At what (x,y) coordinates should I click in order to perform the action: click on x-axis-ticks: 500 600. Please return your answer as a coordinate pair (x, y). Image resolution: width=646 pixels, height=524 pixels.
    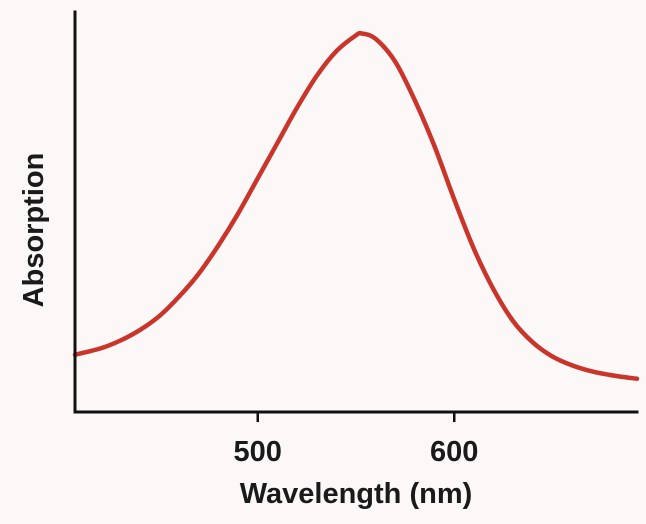
    Looking at the image, I should click on (356, 440).